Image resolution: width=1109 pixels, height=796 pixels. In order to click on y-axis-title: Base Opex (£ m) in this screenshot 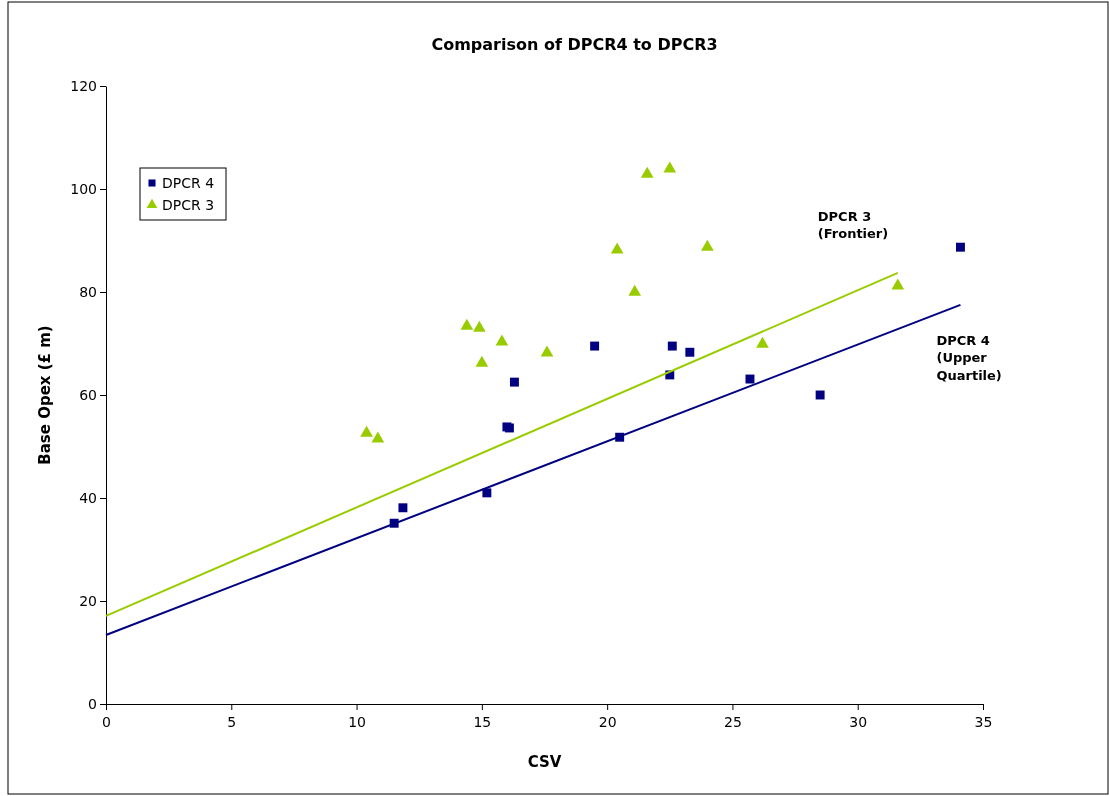, I will do `click(45, 395)`.